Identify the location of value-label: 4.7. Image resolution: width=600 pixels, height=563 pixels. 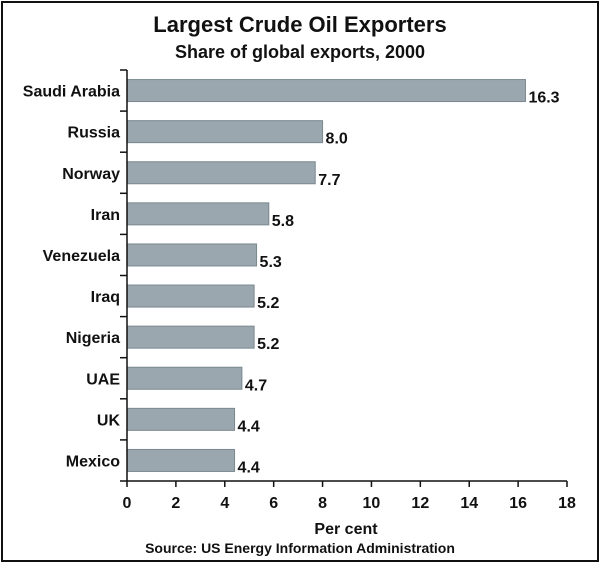
(256, 385).